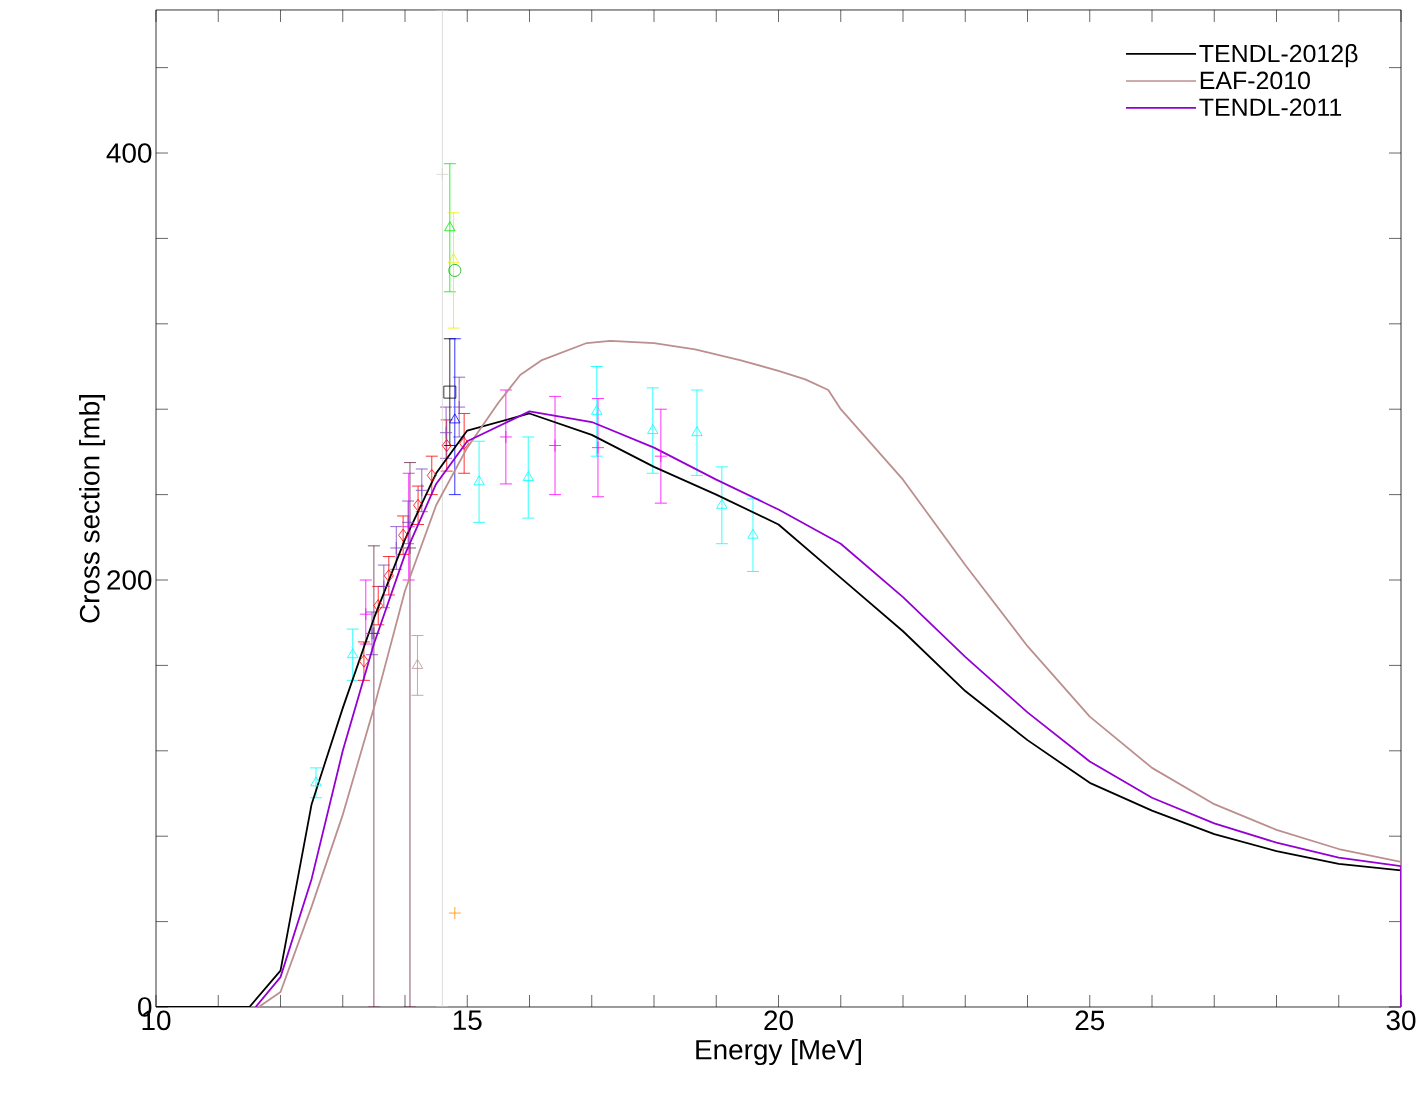 The width and height of the screenshot is (1427, 1107). I want to click on y-tick-label: 200, so click(129, 580).